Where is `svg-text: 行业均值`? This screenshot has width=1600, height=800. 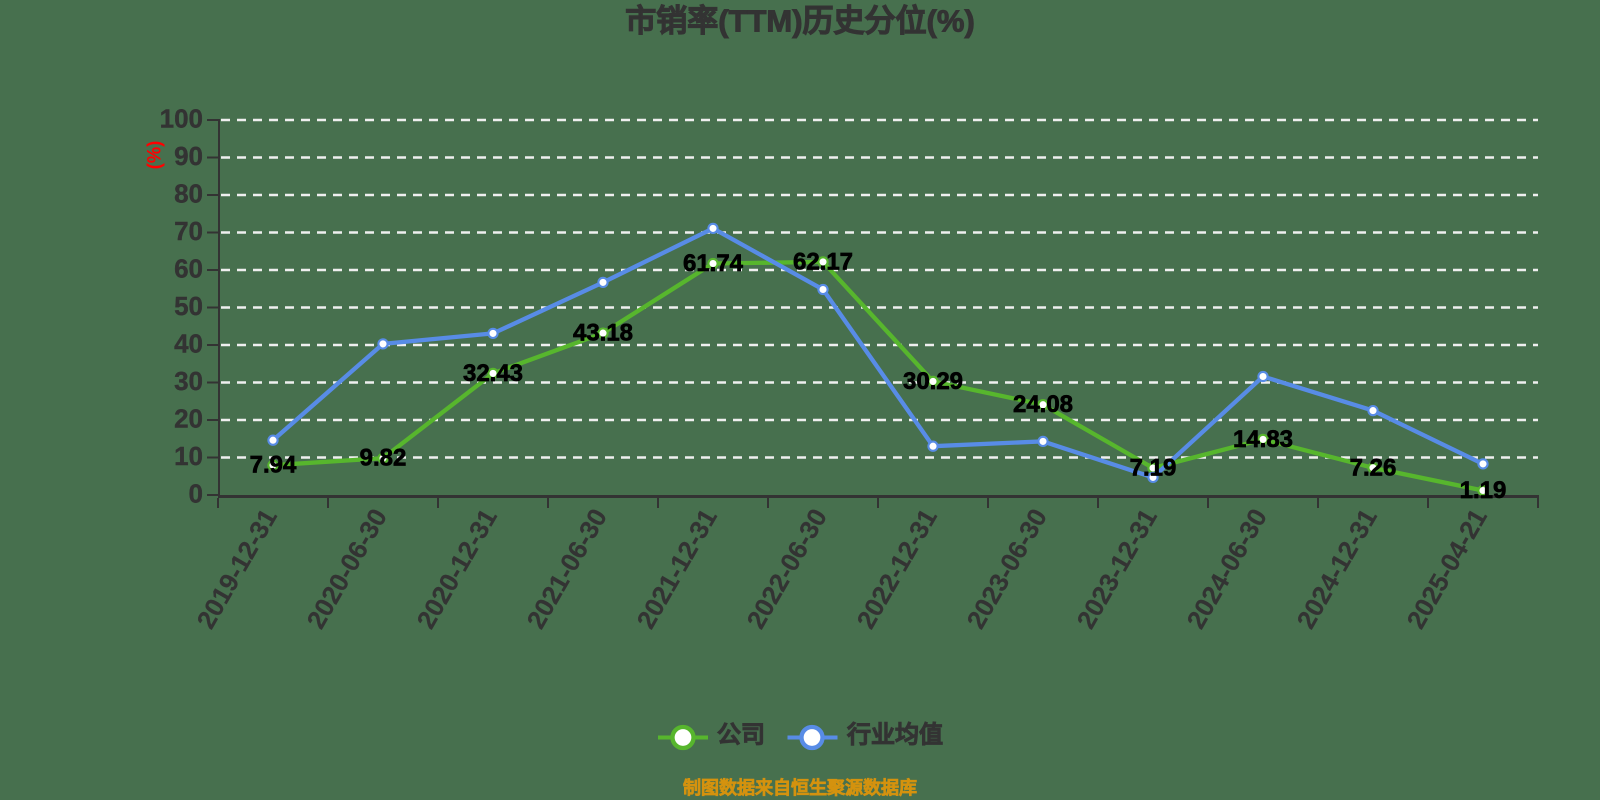 svg-text: 行业均值 is located at coordinates (894, 735).